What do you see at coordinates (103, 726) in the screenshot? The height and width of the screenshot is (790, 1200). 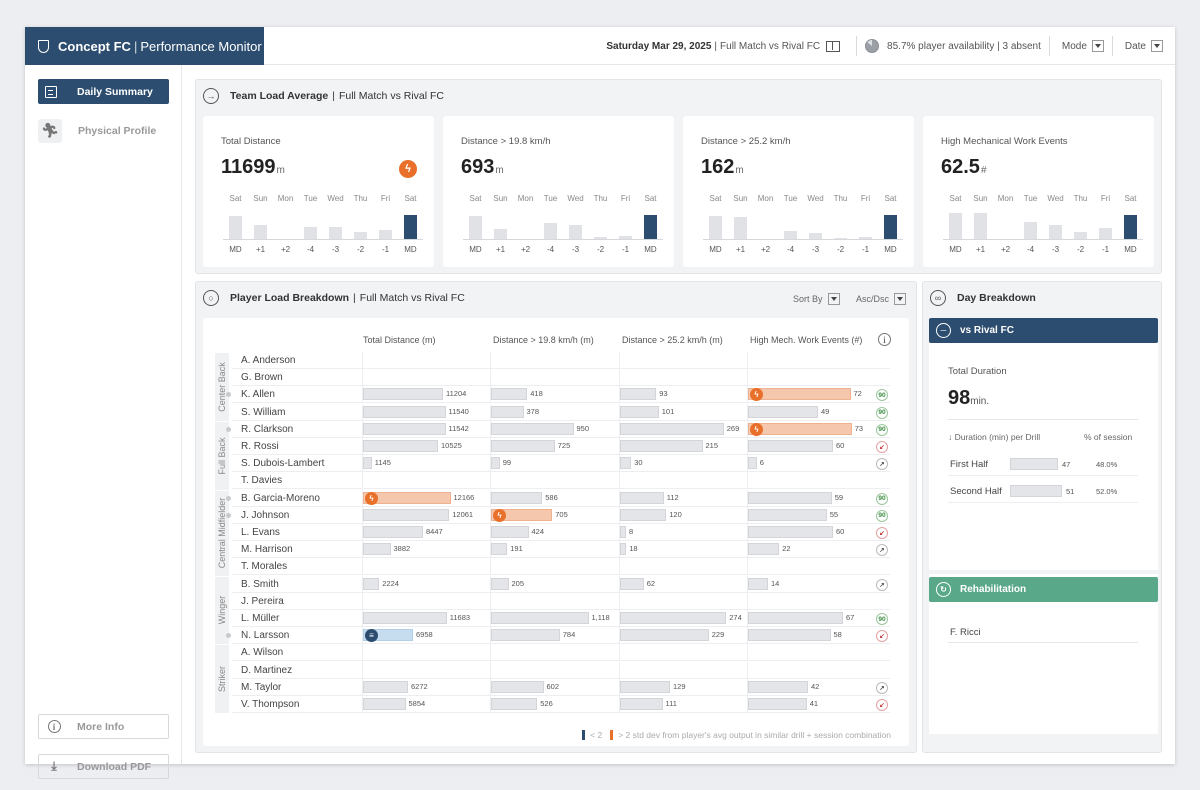 I see `more-info-button: i More Info` at bounding box center [103, 726].